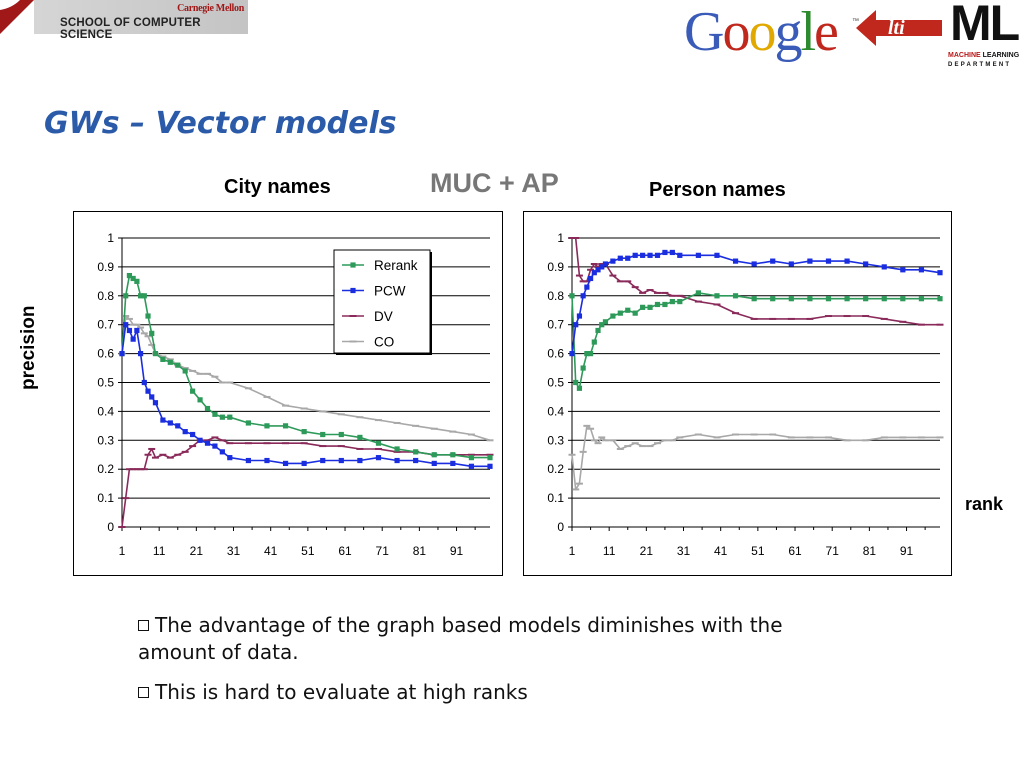  Describe the element at coordinates (105, 325) in the screenshot. I see `y-tick-label: 0.7` at that location.